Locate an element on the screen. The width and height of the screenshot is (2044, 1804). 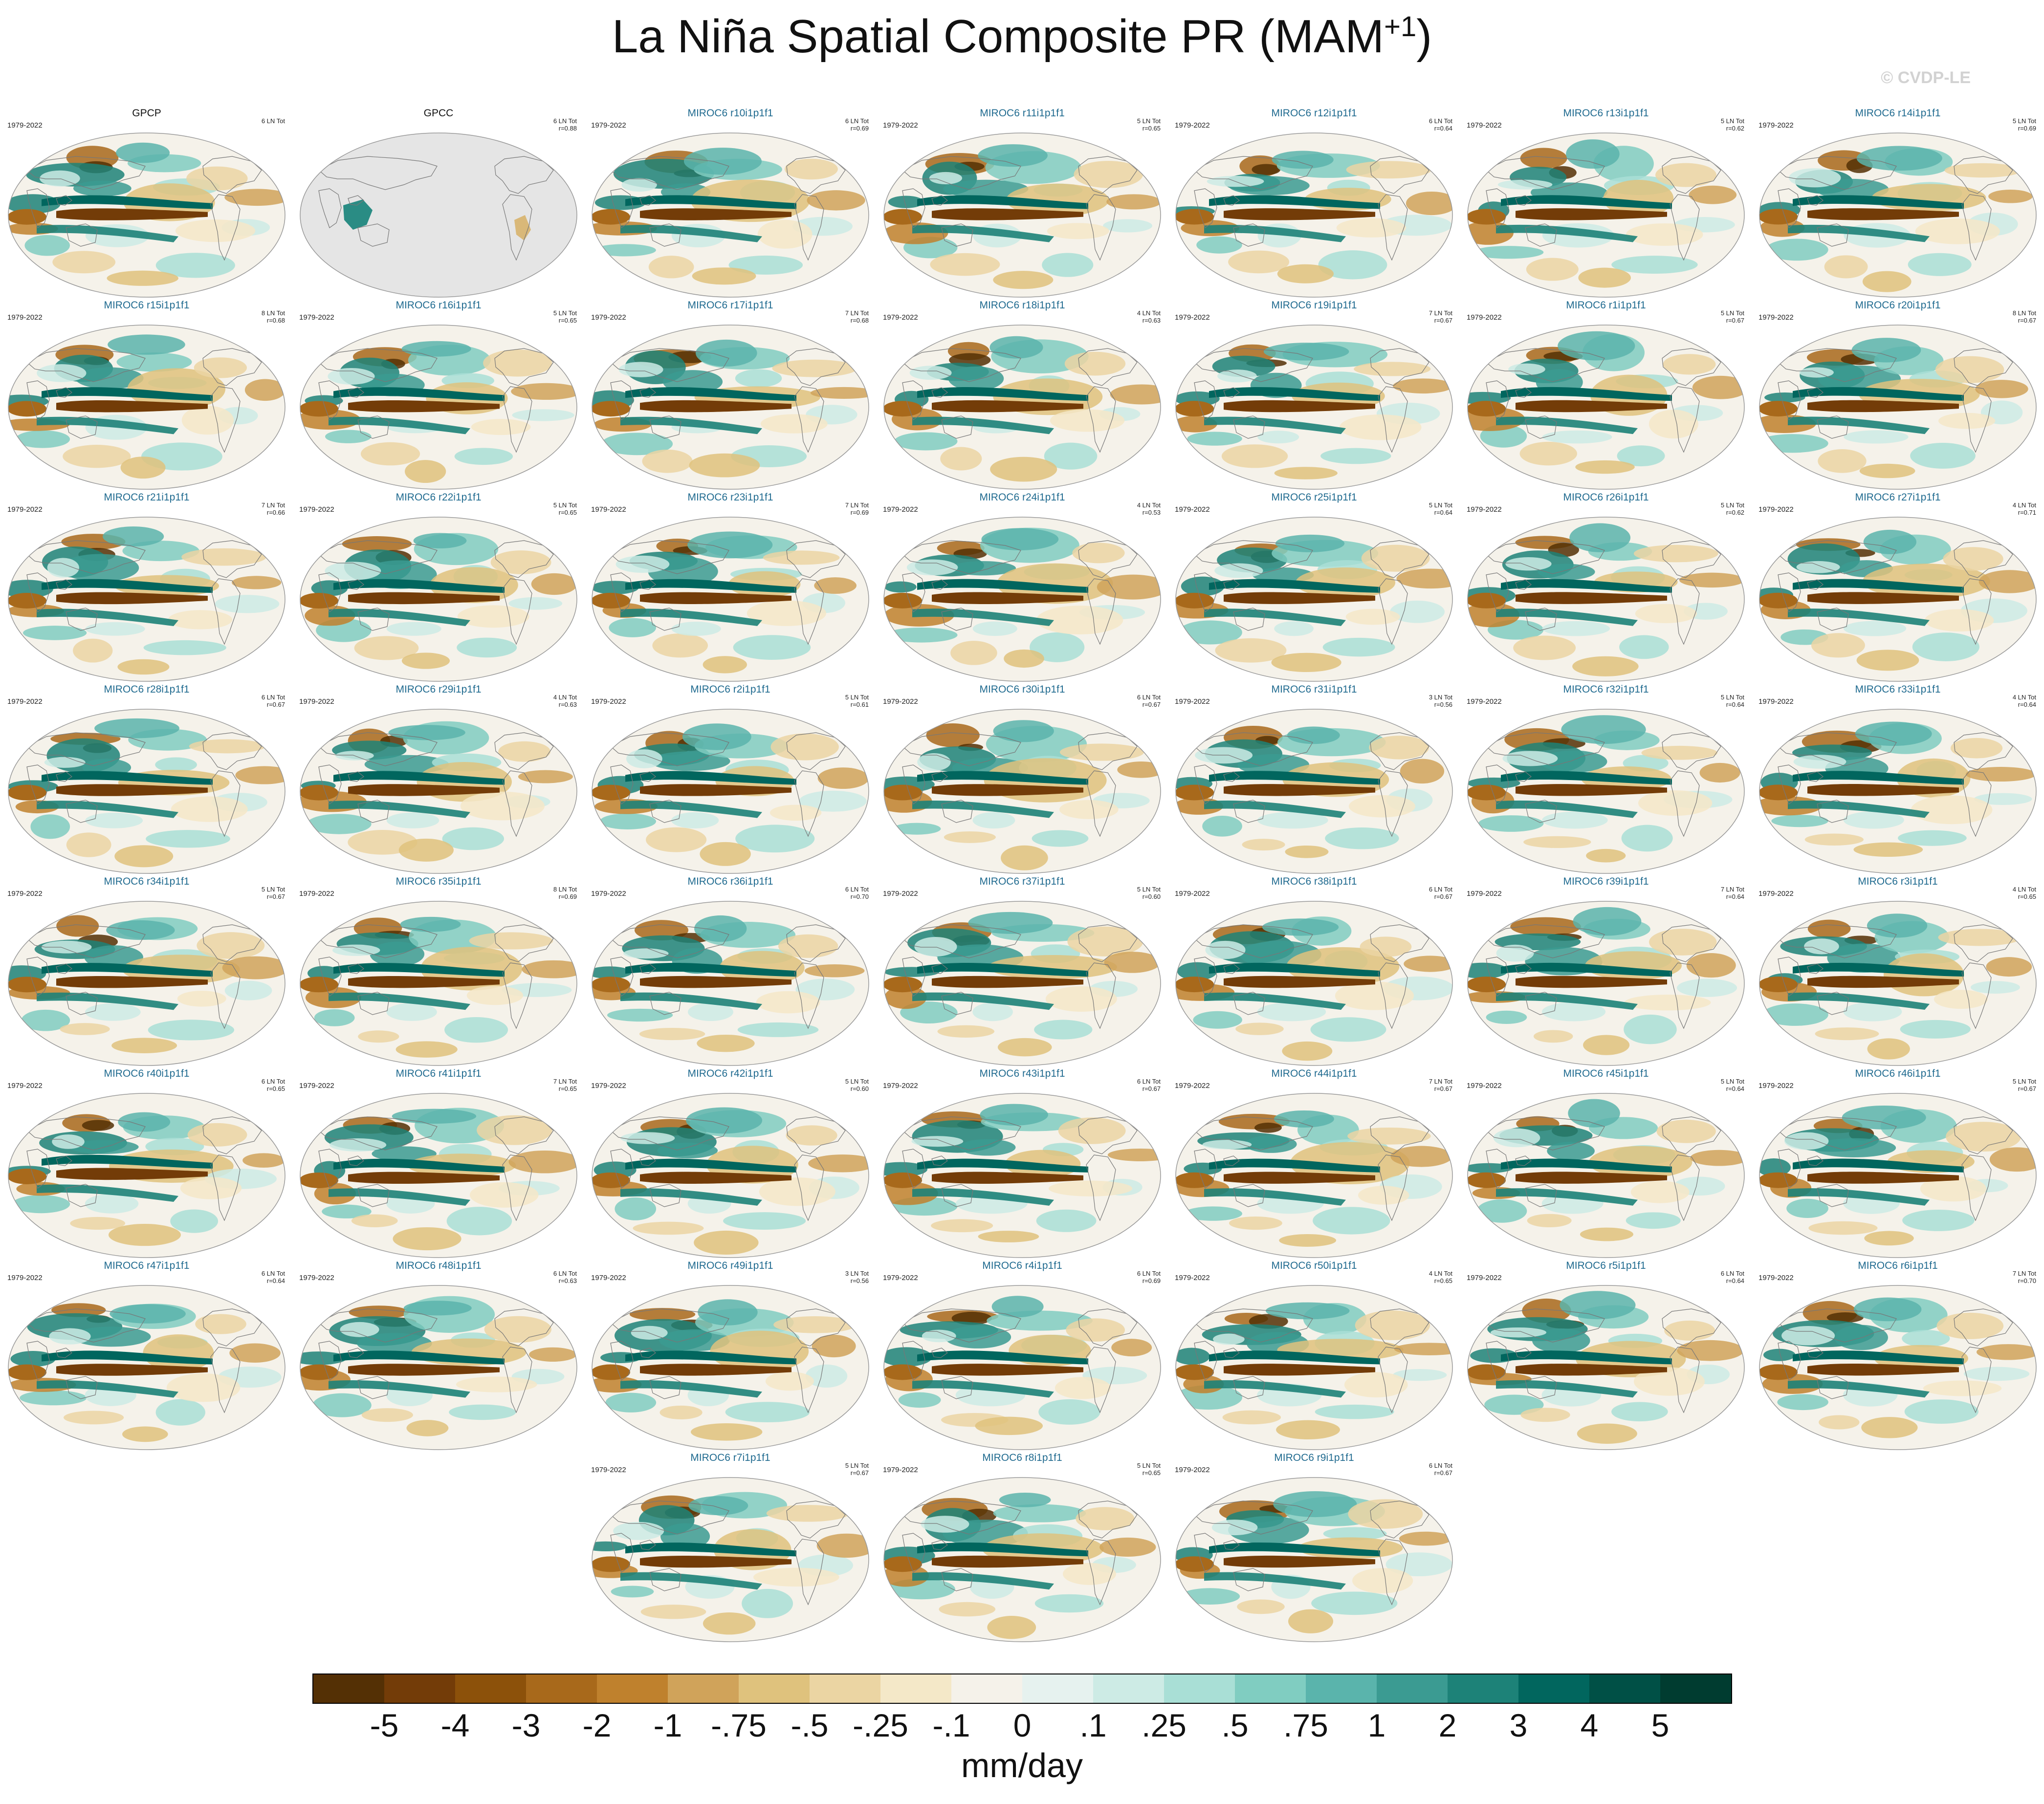
panel-title: MIROC6 r13i1p1f1 is located at coordinates (1606, 113).